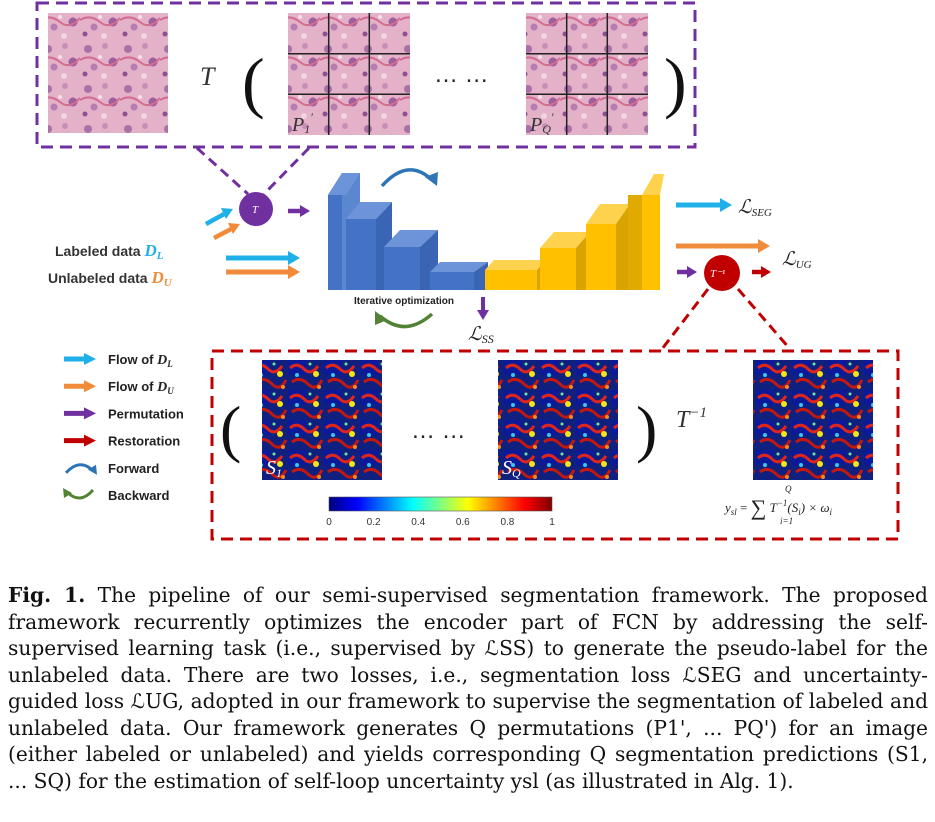 This screenshot has height=822, width=935. What do you see at coordinates (138, 495) in the screenshot?
I see `legend-label: Backward` at bounding box center [138, 495].